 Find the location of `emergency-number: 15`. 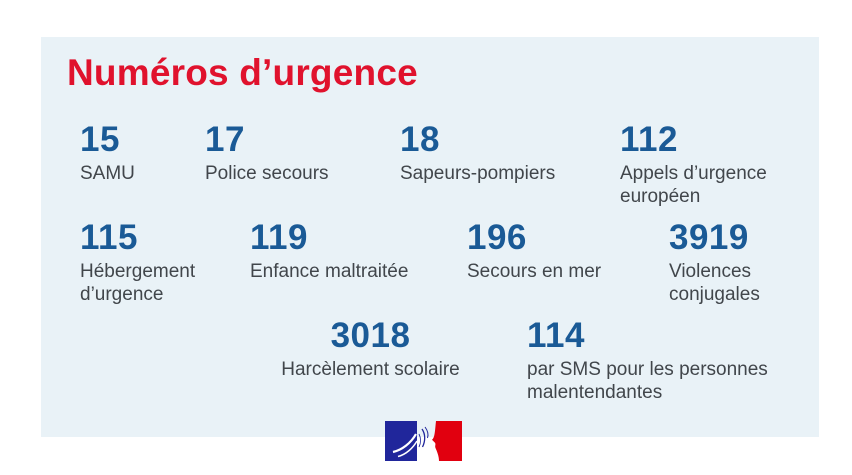

emergency-number: 15 is located at coordinates (100, 139).